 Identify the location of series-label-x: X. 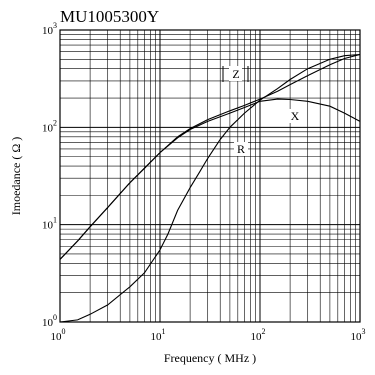
(295, 116).